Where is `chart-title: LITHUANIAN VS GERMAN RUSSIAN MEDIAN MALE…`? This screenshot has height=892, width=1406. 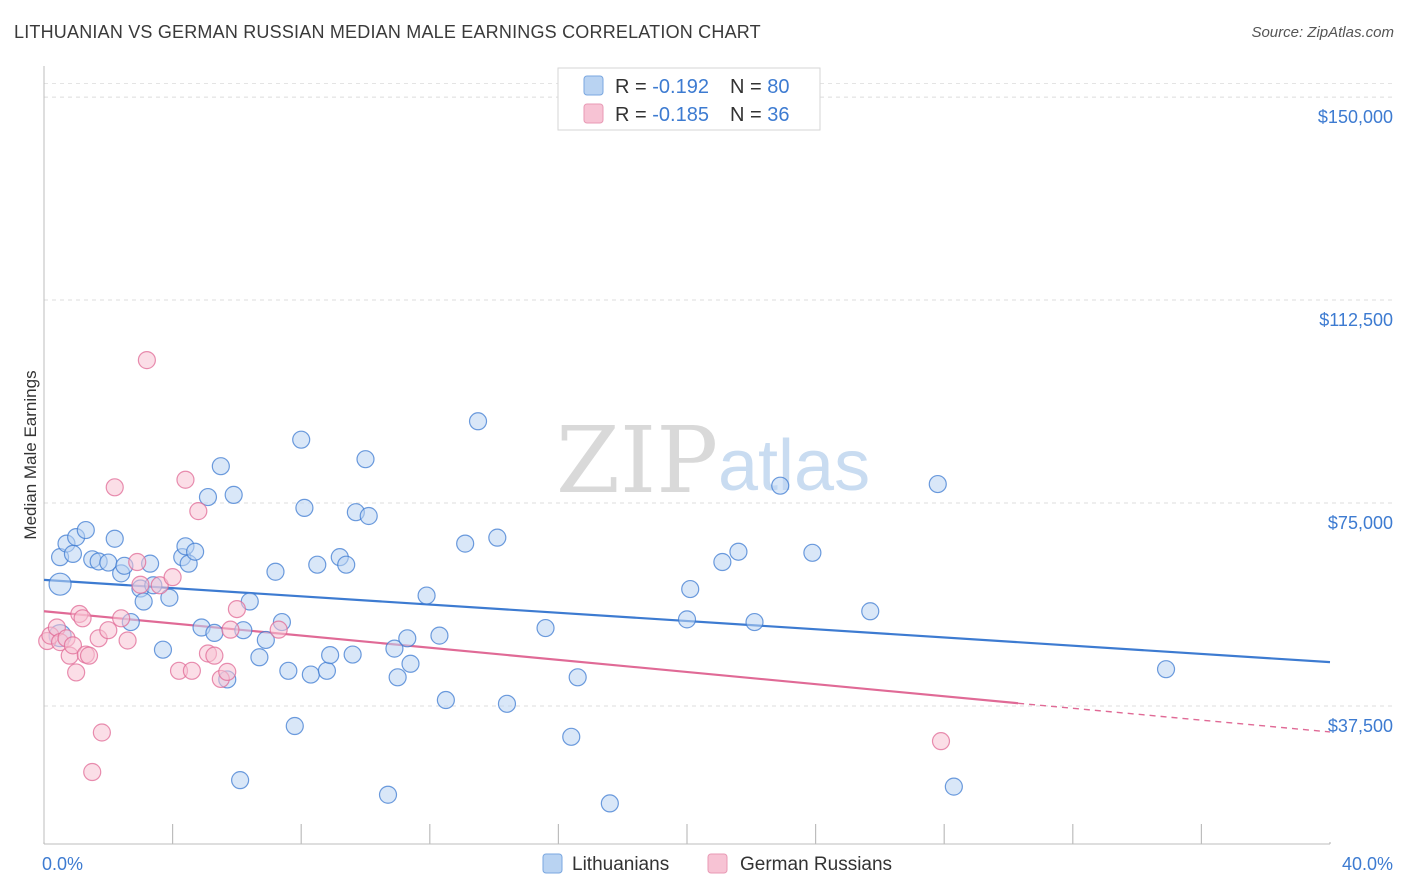 chart-title: LITHUANIAN VS GERMAN RUSSIAN MEDIAN MALE… is located at coordinates (387, 32).